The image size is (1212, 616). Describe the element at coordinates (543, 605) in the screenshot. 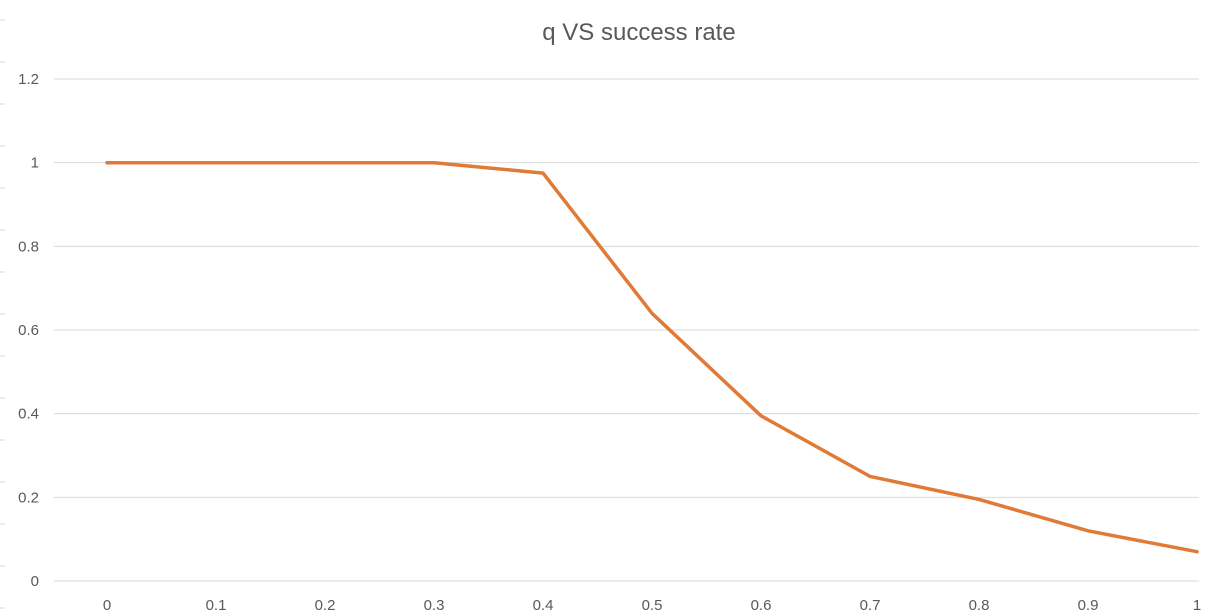

I see `x-tick-label: 0.4` at that location.